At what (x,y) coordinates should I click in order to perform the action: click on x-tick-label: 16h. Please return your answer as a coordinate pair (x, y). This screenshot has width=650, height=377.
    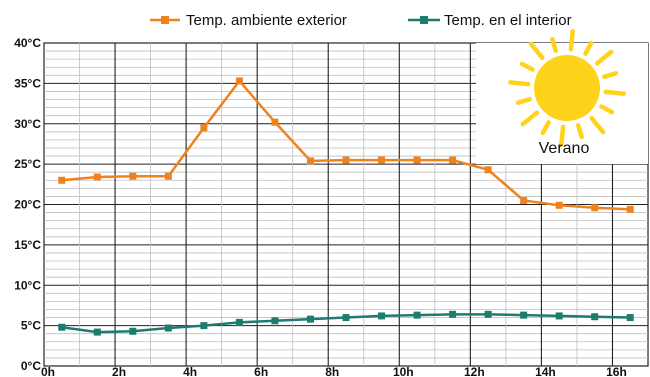
    Looking at the image, I should click on (616, 371).